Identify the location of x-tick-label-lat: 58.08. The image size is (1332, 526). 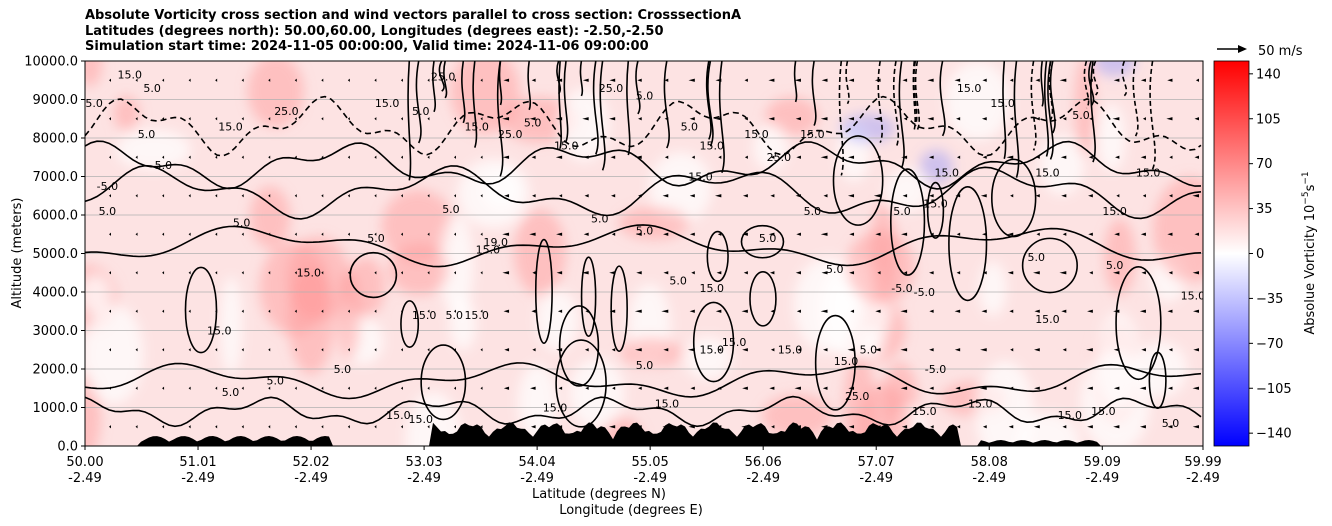
(989, 462).